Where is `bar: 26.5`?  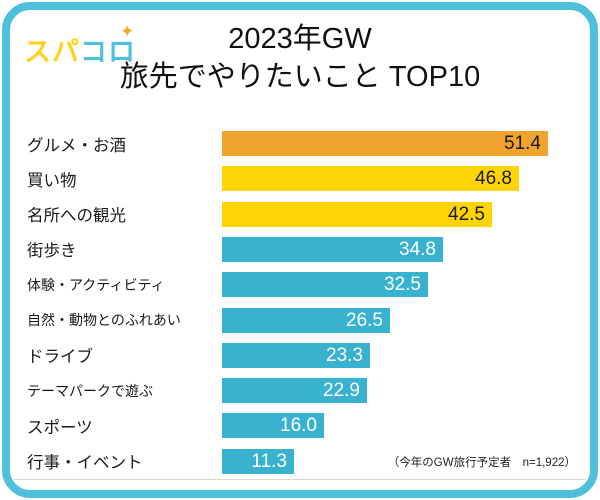
bar: 26.5 is located at coordinates (306, 320).